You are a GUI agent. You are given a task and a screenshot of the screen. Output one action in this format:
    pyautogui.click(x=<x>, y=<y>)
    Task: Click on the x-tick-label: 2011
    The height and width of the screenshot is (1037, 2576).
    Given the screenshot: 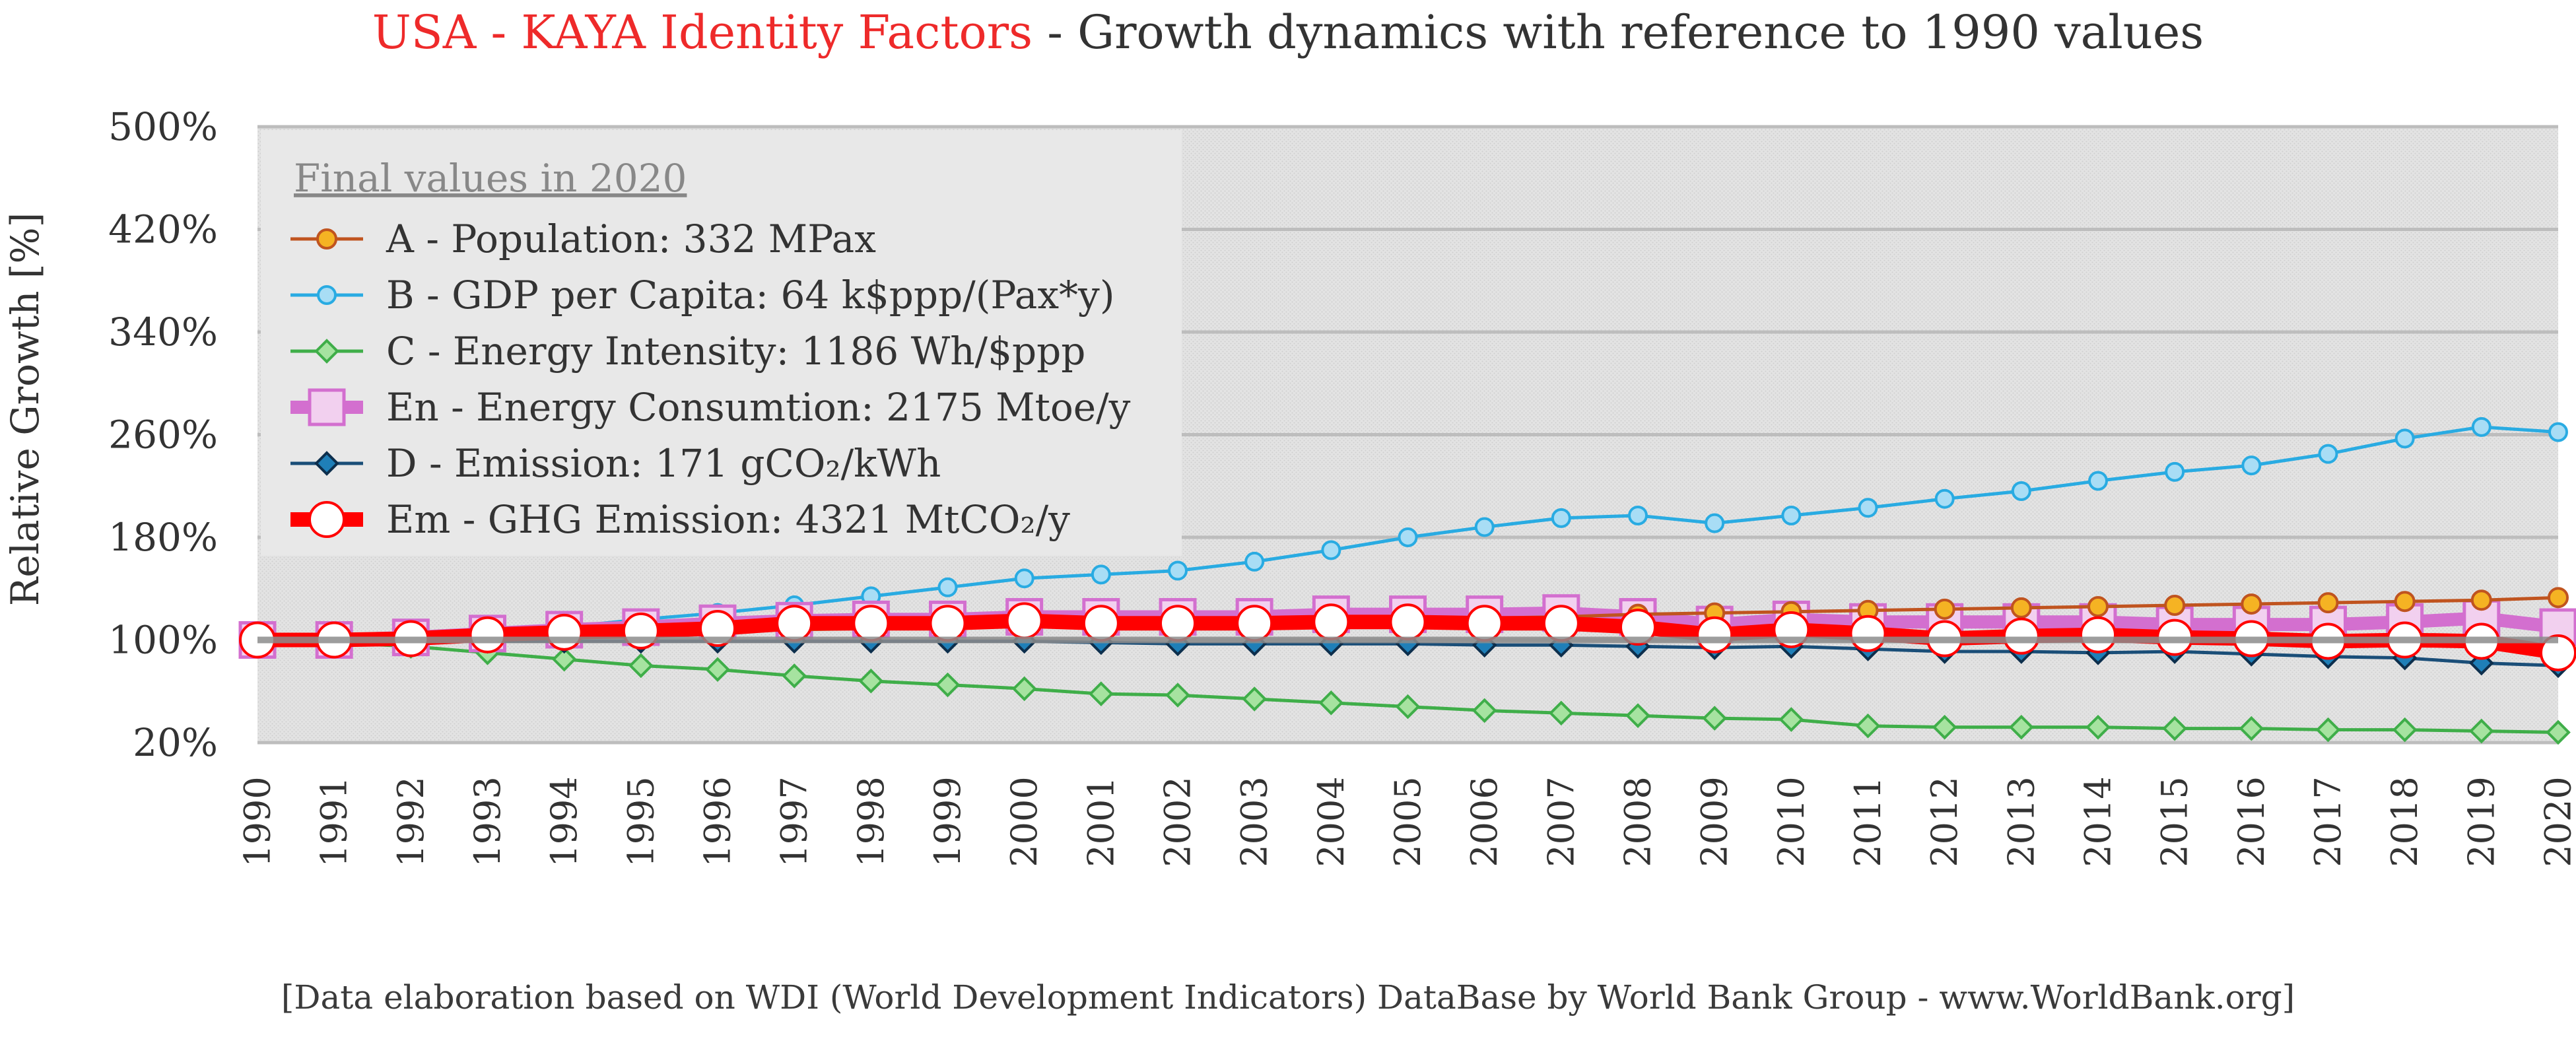 What is the action you would take?
    pyautogui.click(x=1868, y=821)
    